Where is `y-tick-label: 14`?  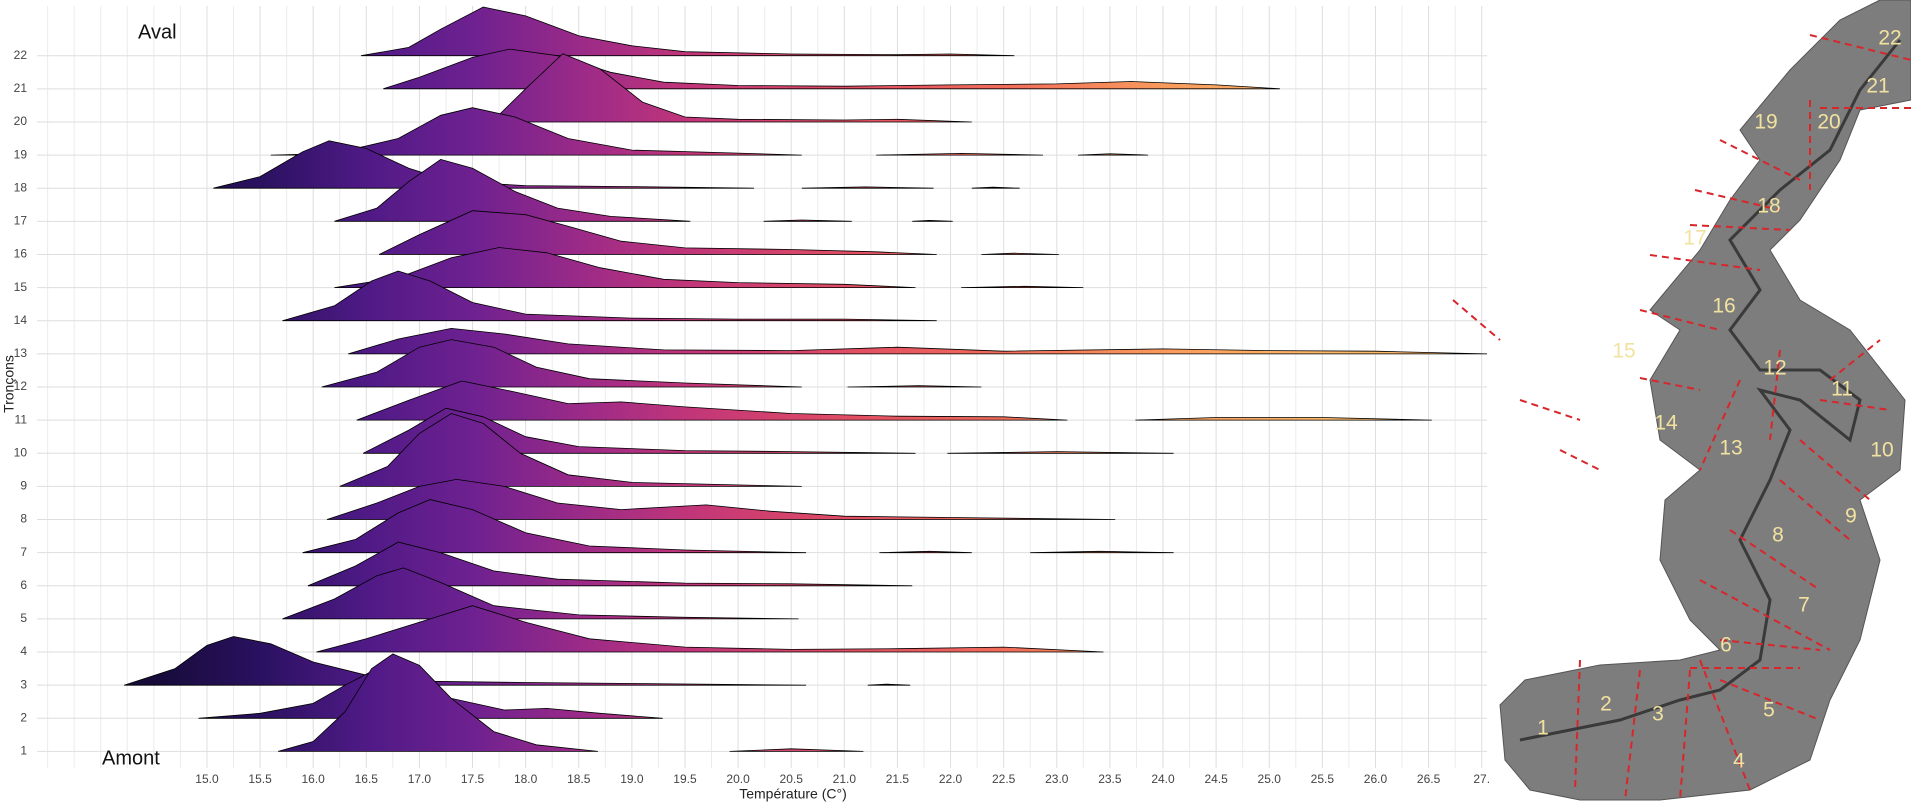
y-tick-label: 14 is located at coordinates (21, 320).